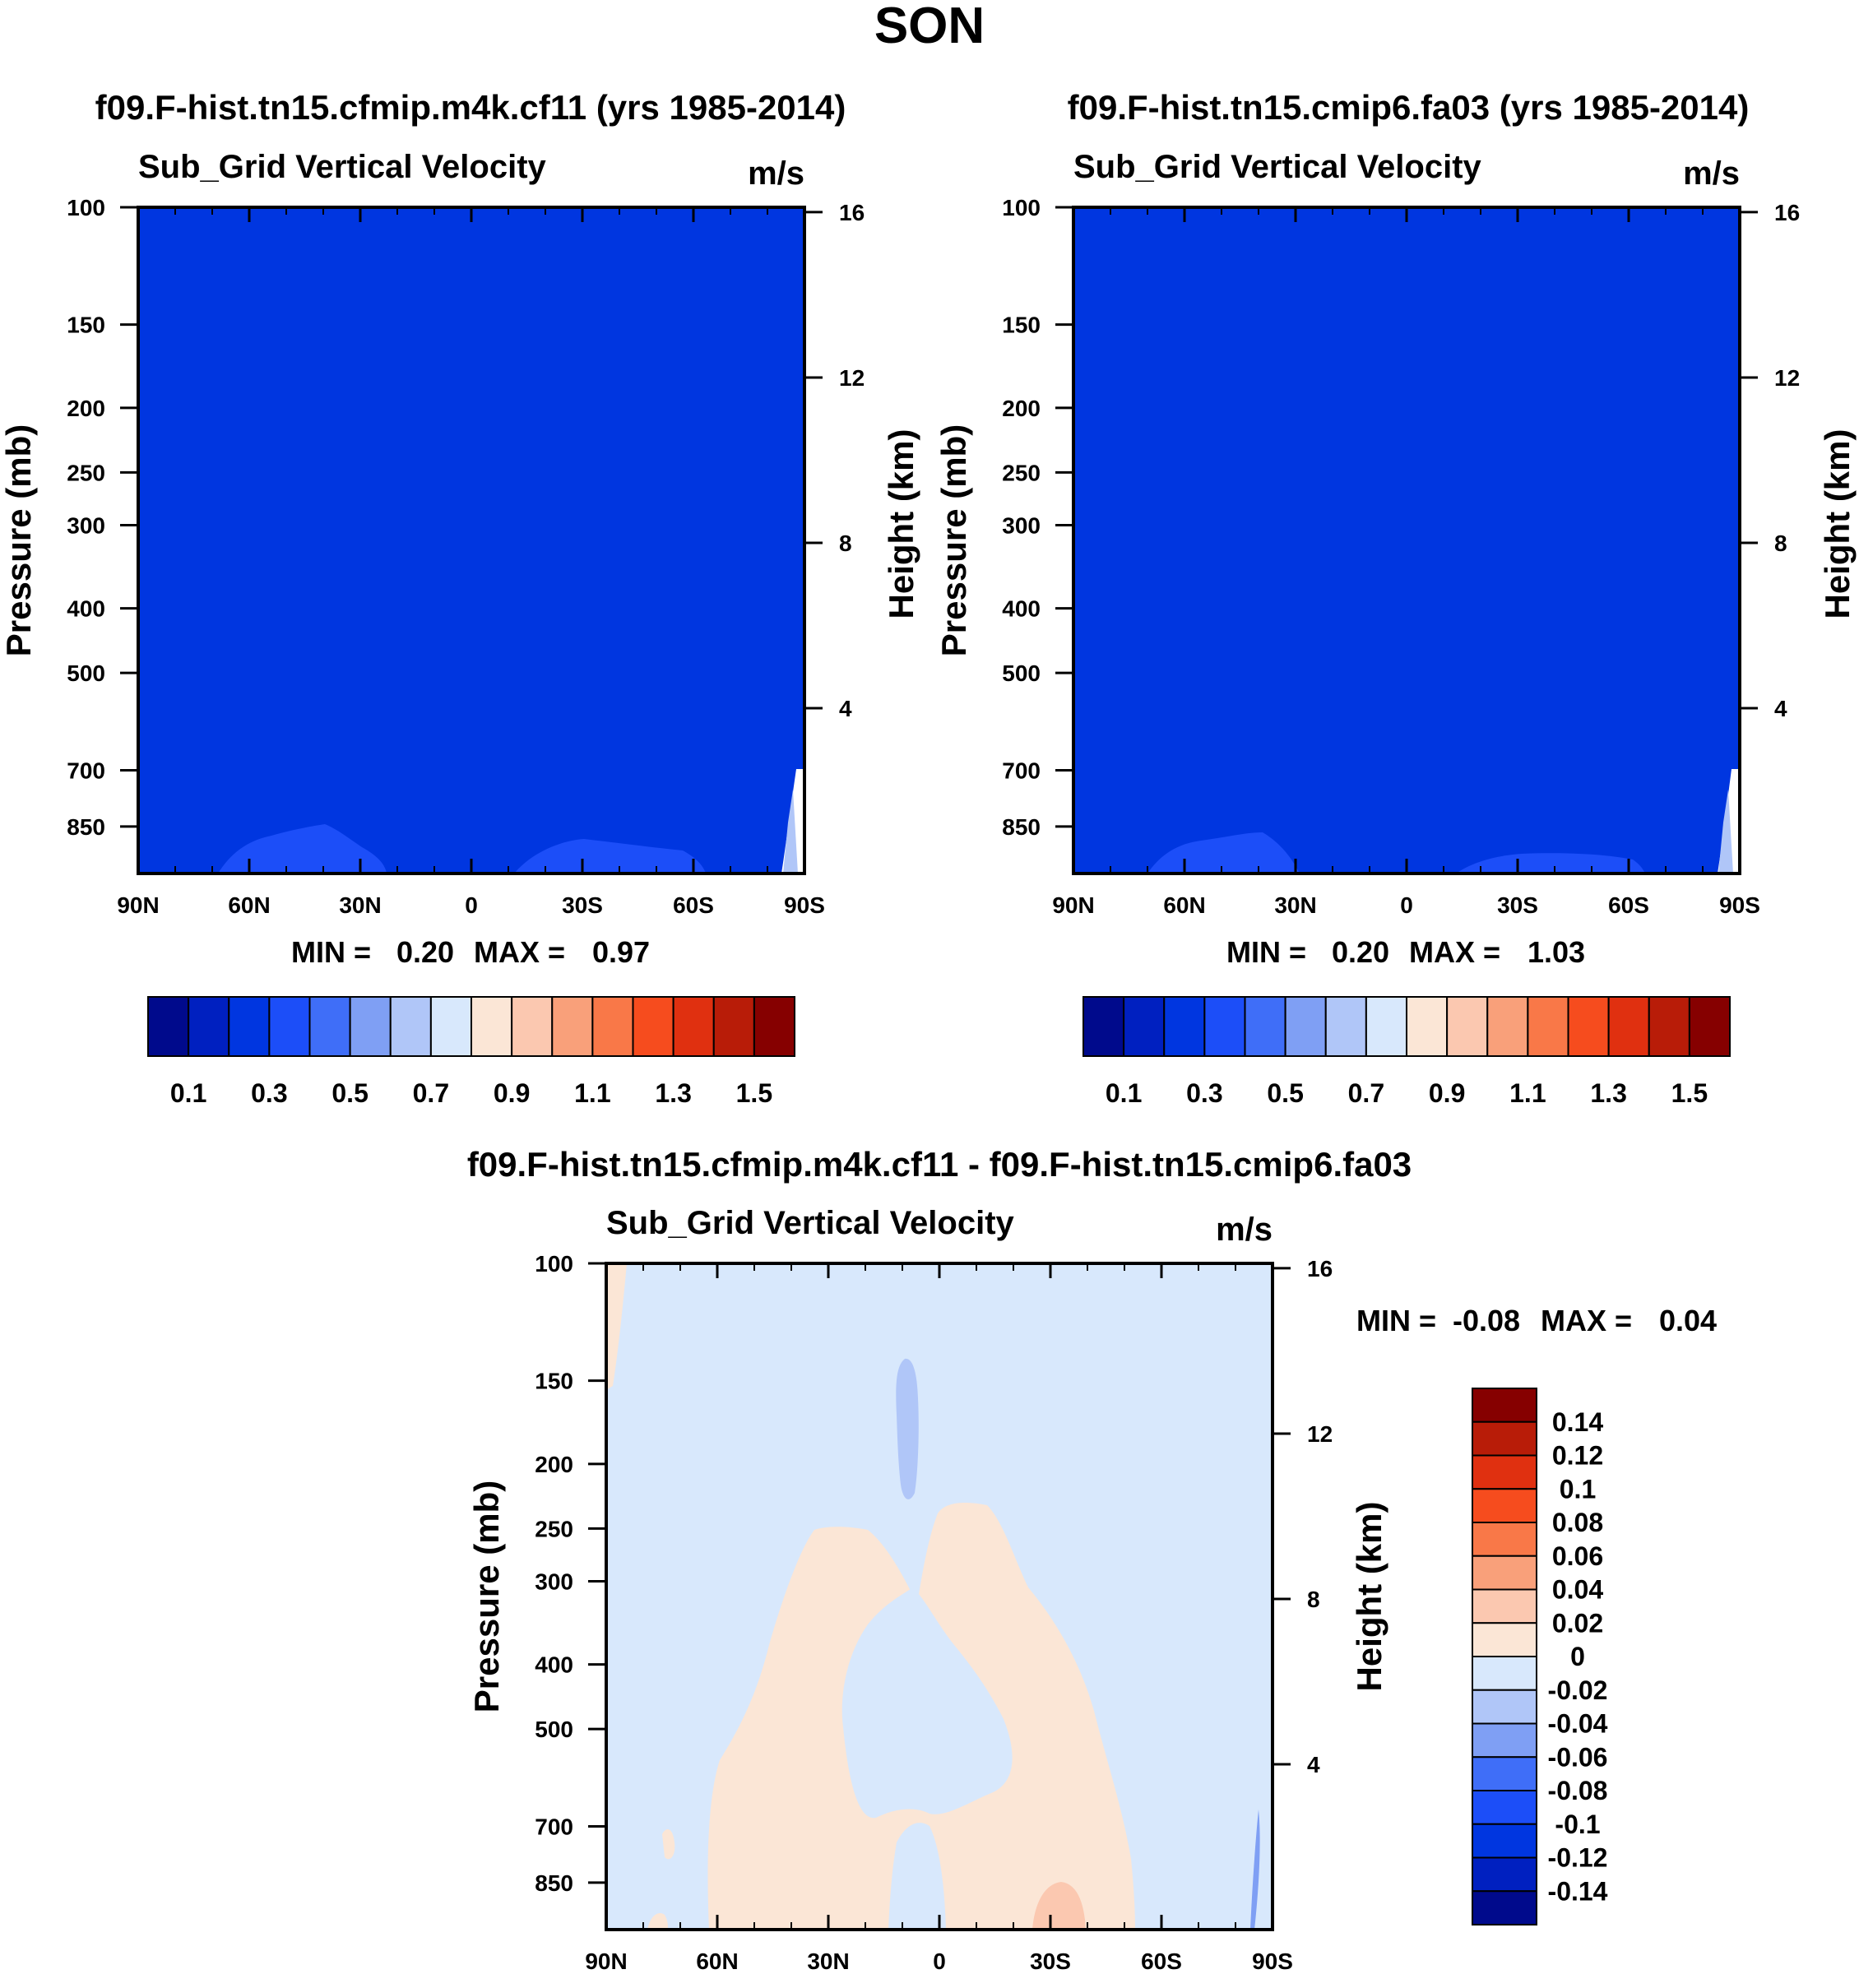  Describe the element at coordinates (1320, 1434) in the screenshot. I see `panel-2-ytick-right-label: 12` at that location.